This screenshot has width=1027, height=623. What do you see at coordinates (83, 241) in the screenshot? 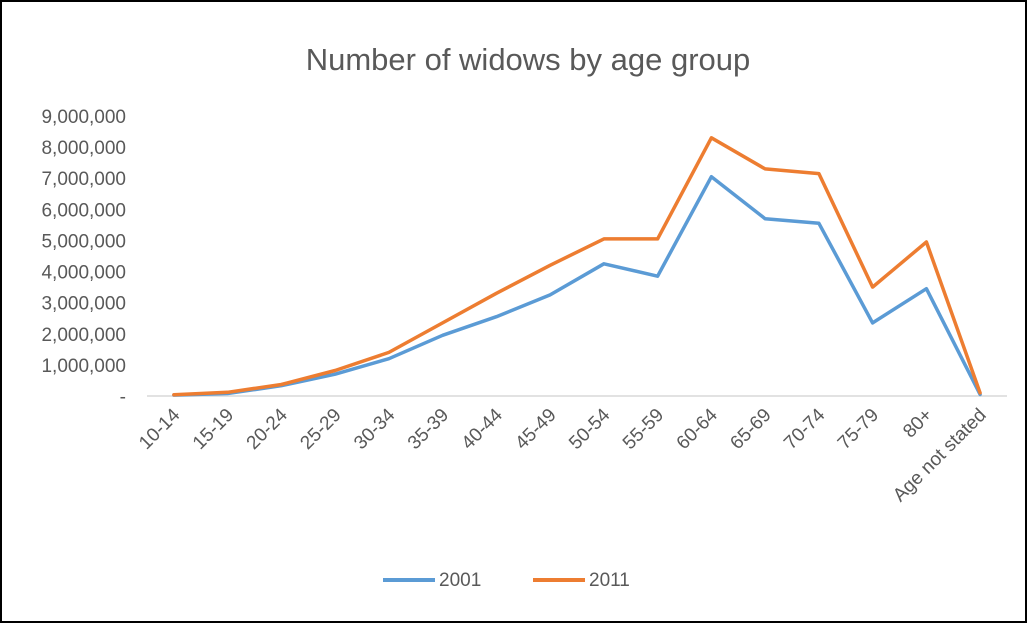
I see `y-tick-label: 5,000,000` at bounding box center [83, 241].